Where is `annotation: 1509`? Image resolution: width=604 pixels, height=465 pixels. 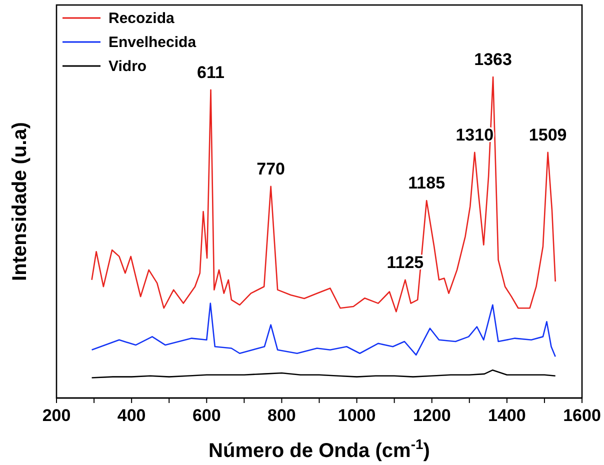 annotation: 1509 is located at coordinates (547, 134).